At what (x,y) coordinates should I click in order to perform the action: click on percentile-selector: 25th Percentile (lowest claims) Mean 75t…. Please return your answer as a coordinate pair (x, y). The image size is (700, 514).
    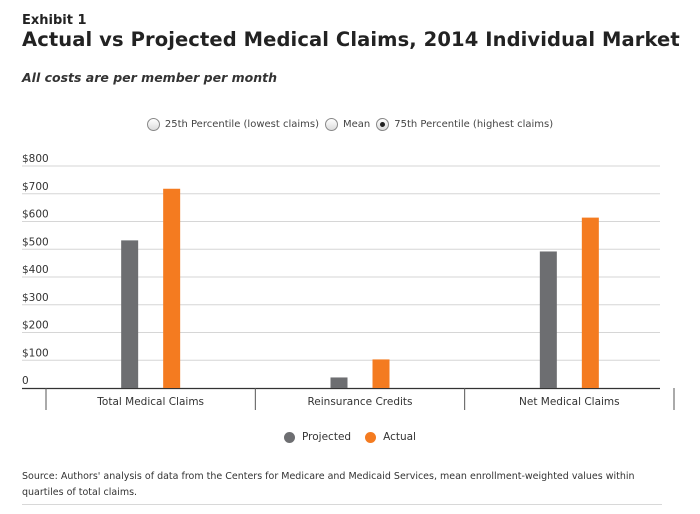
    Looking at the image, I should click on (350, 124).